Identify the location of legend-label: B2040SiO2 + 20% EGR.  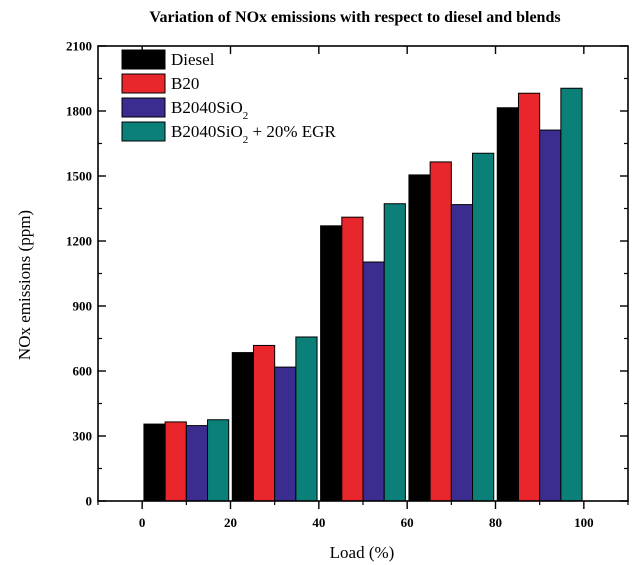
(253, 134).